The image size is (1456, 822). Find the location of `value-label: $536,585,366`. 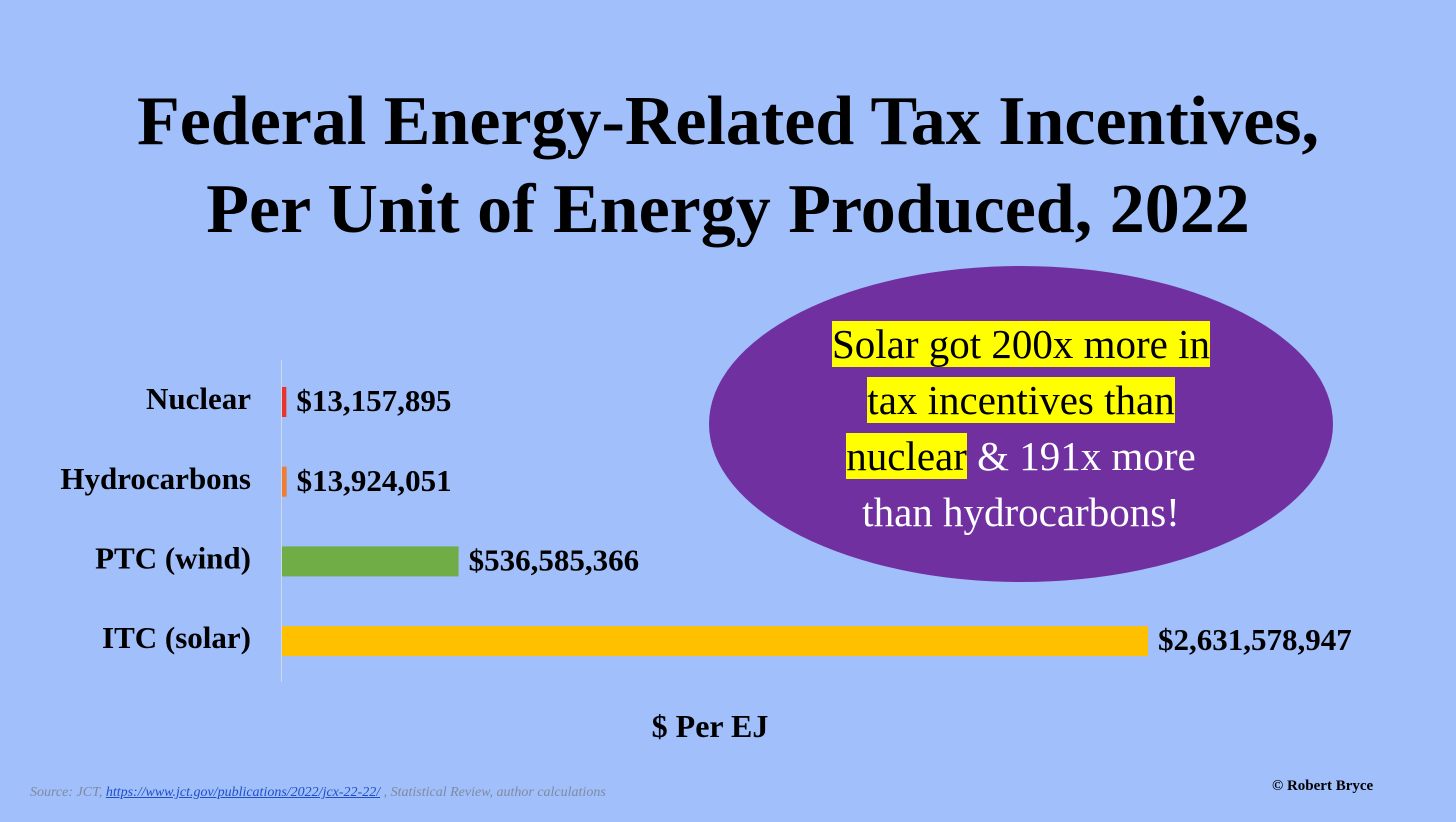

value-label: $536,585,366 is located at coordinates (554, 560).